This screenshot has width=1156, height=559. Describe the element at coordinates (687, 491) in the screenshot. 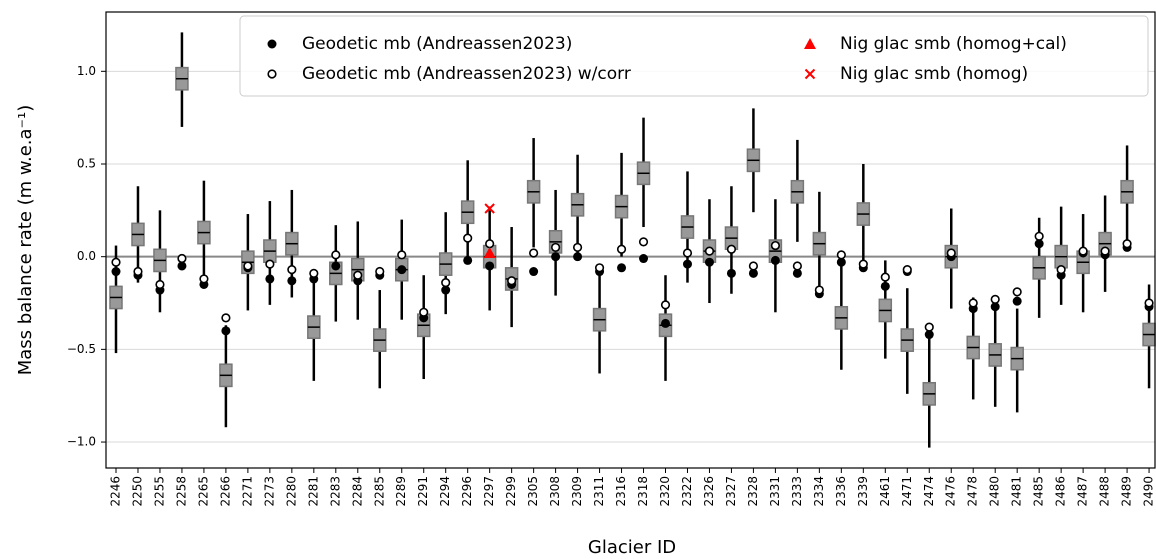

I see `x-tick-label: 2322` at that location.